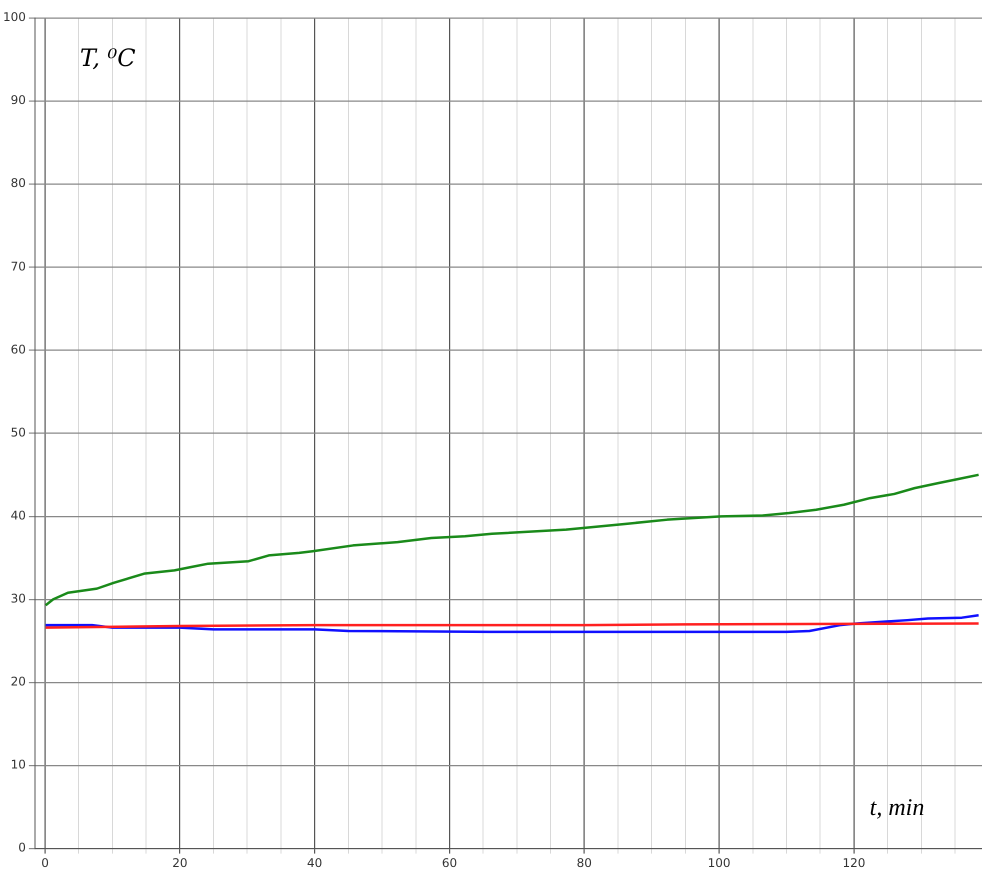  I want to click on y-tick-label: 10, so click(18, 765).